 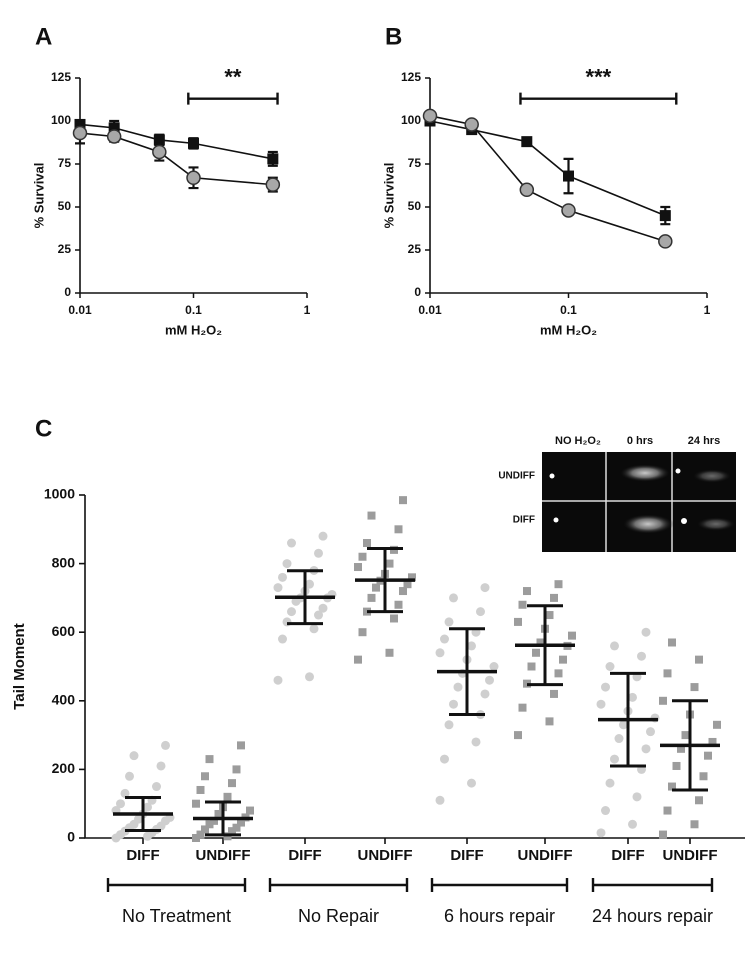 I want to click on group-label: No Treatment, so click(x=176, y=916).